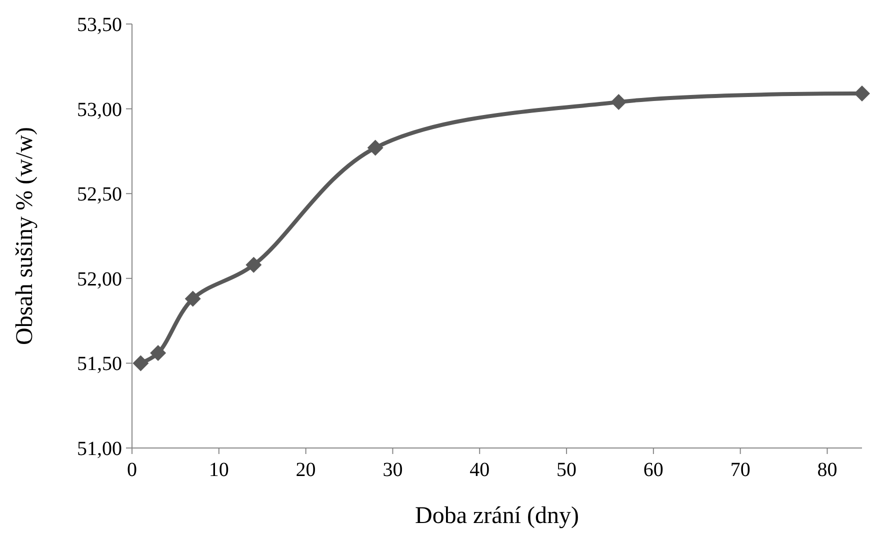 This screenshot has width=874, height=535. I want to click on y-tick-label: 52,00, so click(99, 279).